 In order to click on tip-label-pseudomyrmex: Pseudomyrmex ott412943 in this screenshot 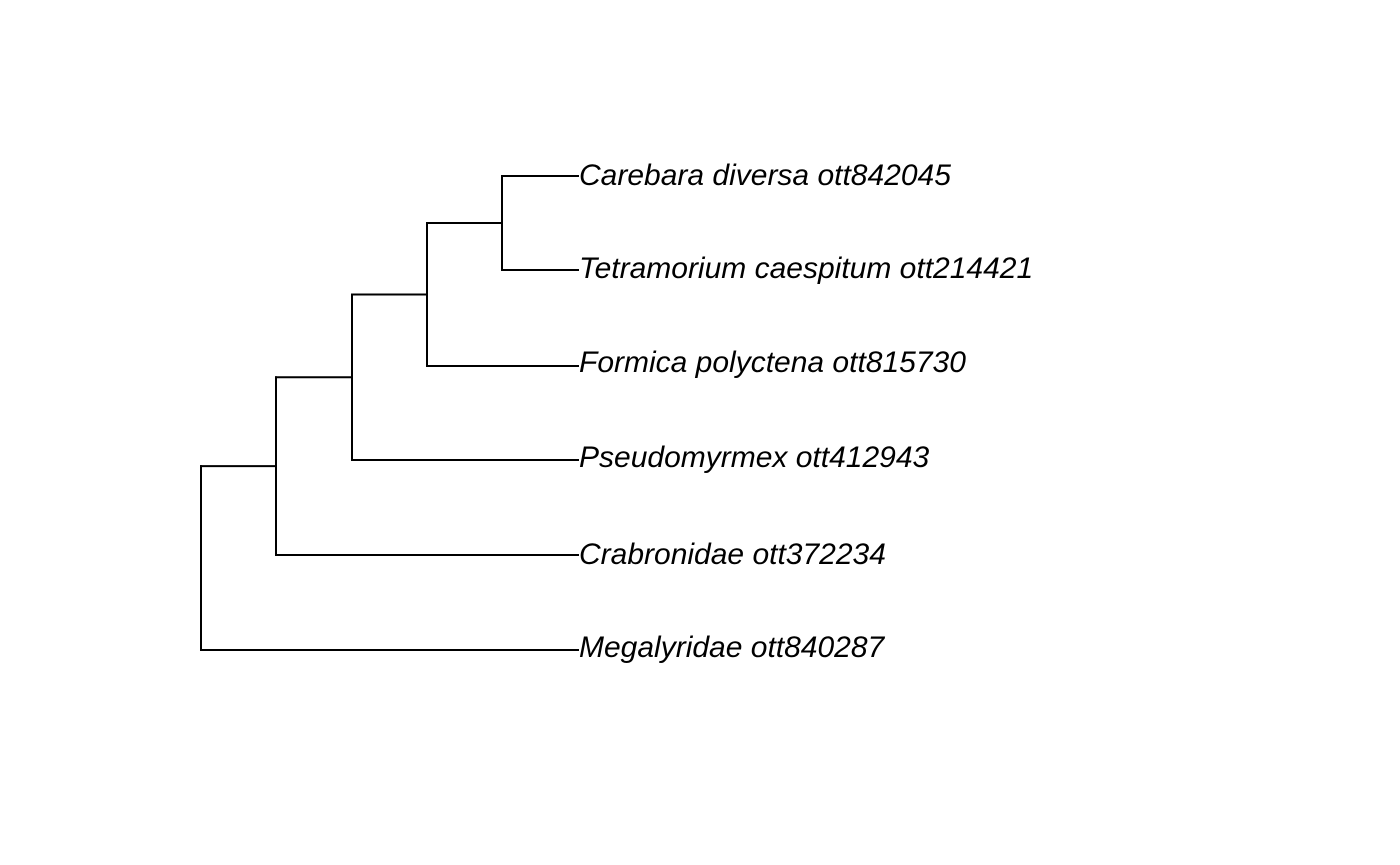, I will do `click(754, 457)`.